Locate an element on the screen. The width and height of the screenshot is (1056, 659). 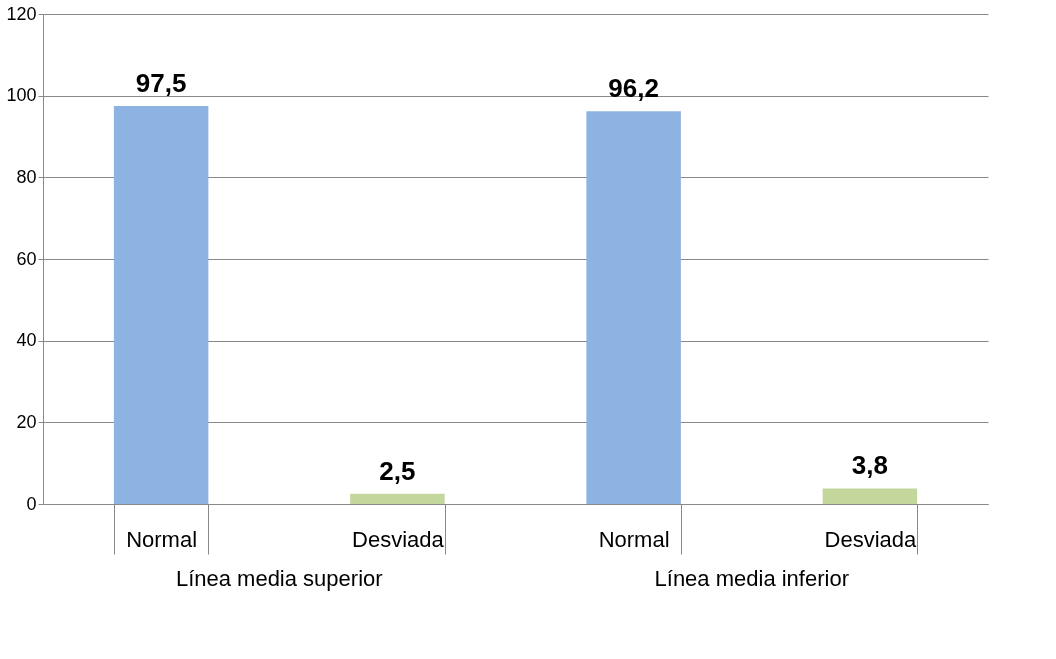
text: Línea media superior is located at coordinates (279, 578).